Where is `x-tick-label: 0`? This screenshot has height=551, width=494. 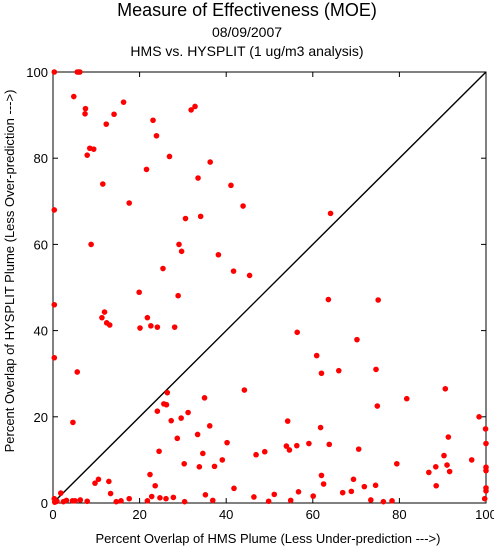
x-tick-label: 0 is located at coordinates (52, 514).